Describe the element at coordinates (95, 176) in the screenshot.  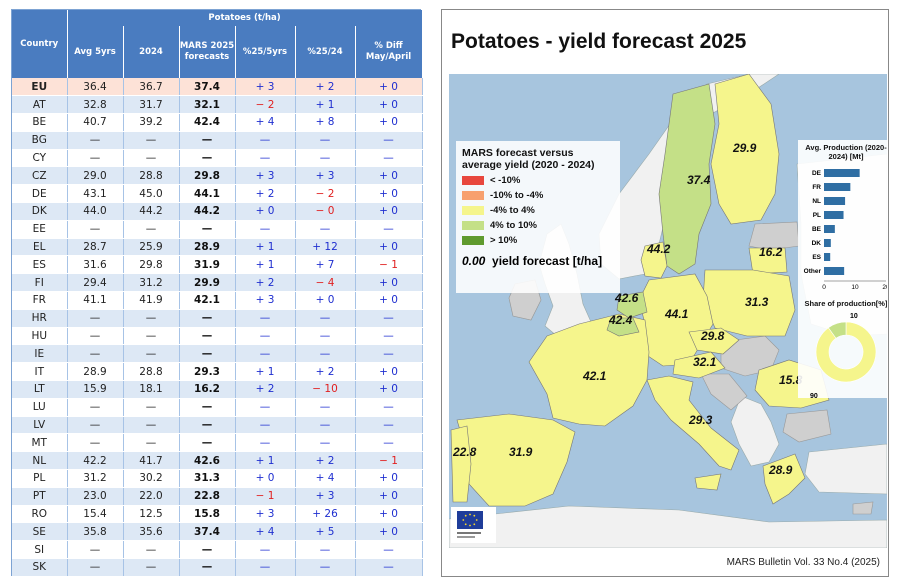
I see `cell-avg: 29.0` at that location.